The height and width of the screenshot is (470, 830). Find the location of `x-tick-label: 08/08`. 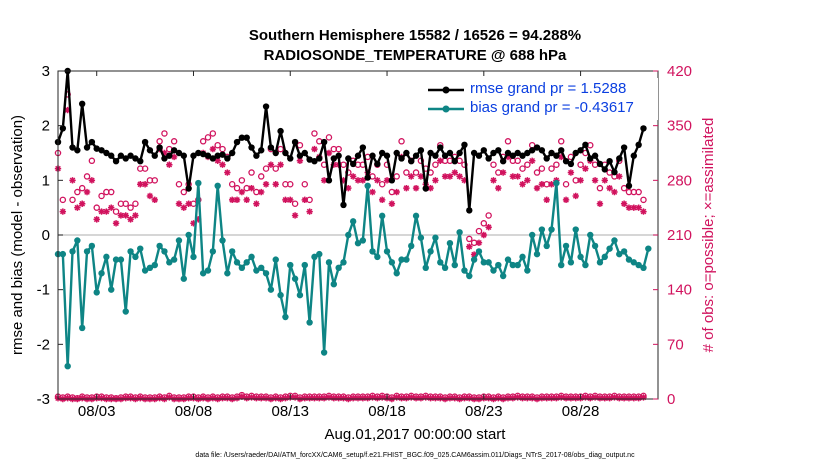

x-tick-label: 08/08 is located at coordinates (194, 411).